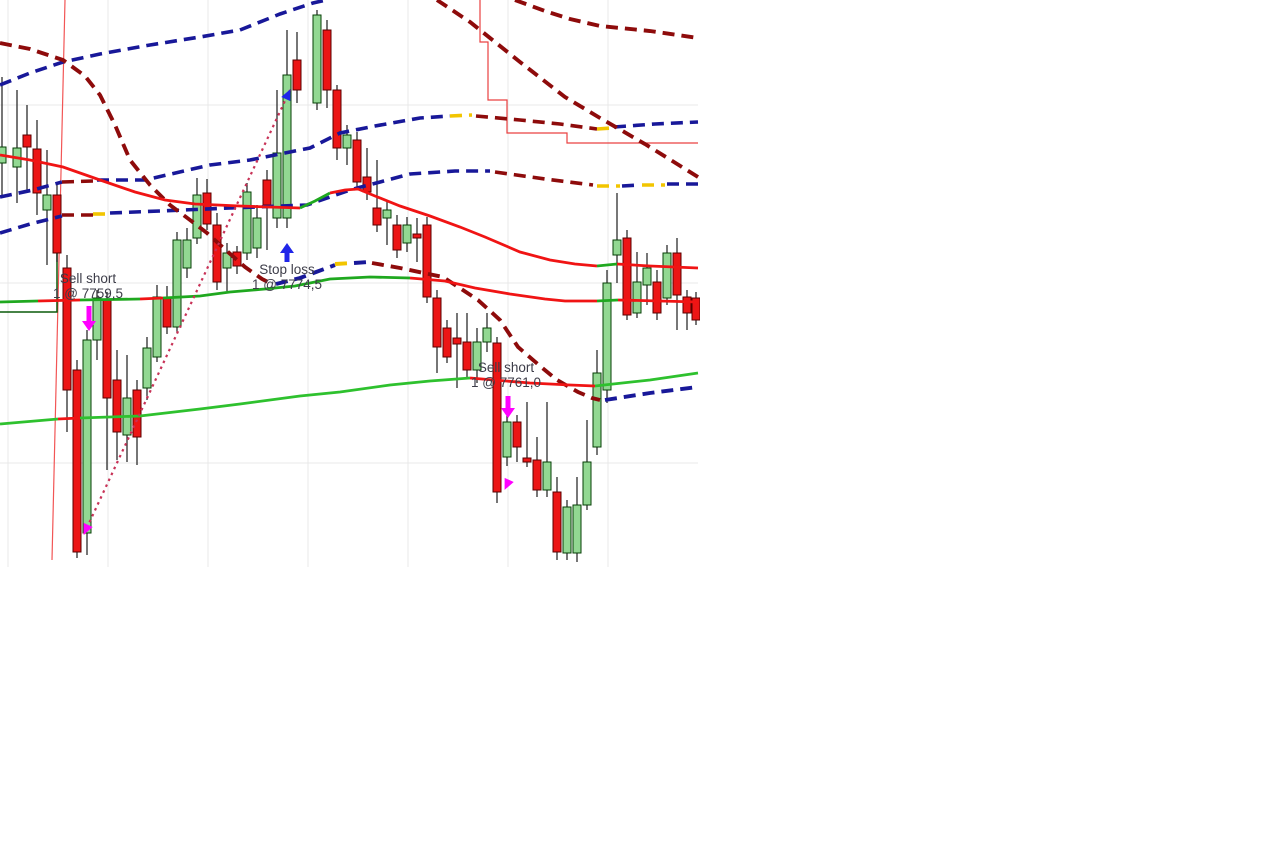 This screenshot has width=1277, height=847. What do you see at coordinates (29, 281) in the screenshot?
I see `entry-level-step` at bounding box center [29, 281].